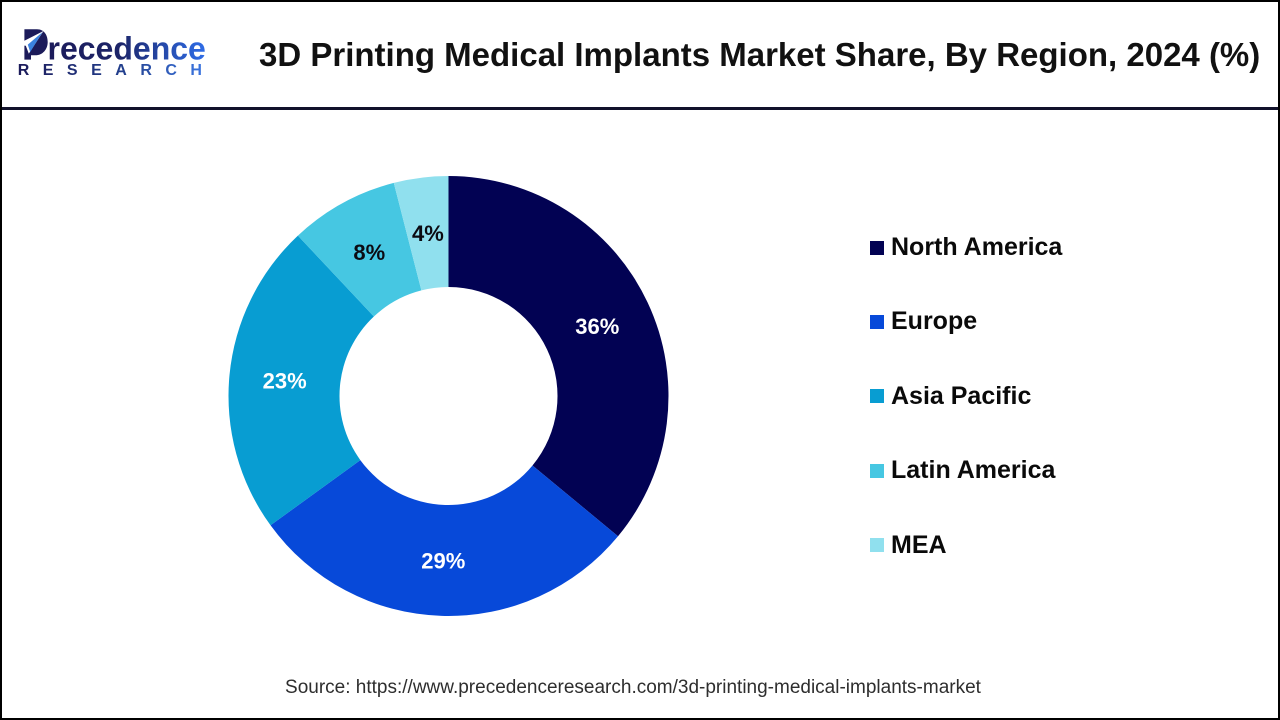  I want to click on svg-text: 36%, so click(597, 326).